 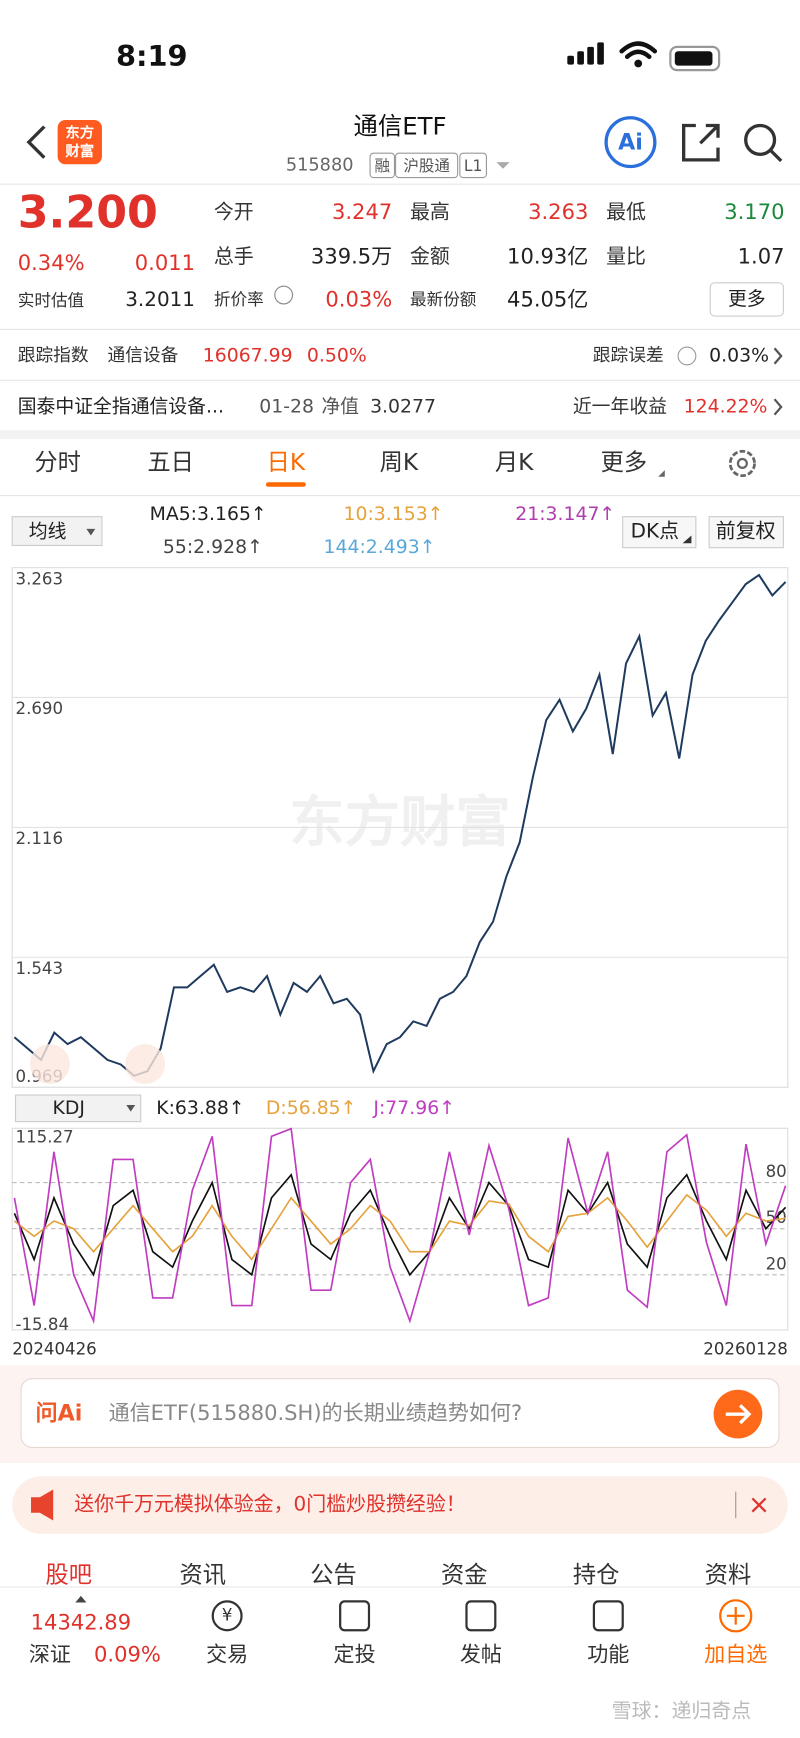 What do you see at coordinates (399, 126) in the screenshot?
I see `page-title: 通信ETF` at bounding box center [399, 126].